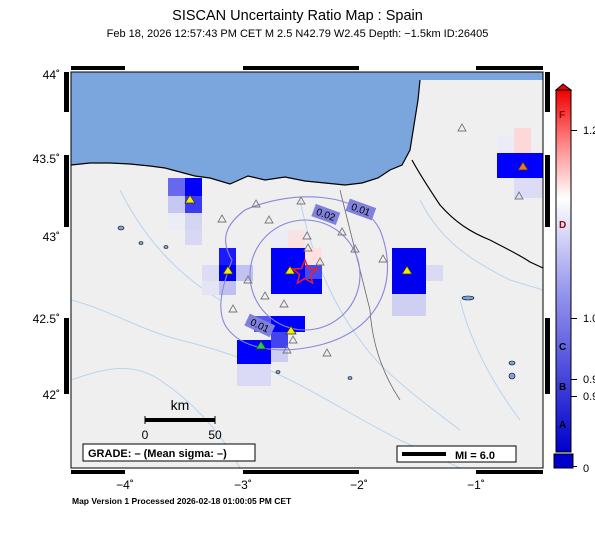  Describe the element at coordinates (46, 319) in the screenshot. I see `lat-label-42-5: 42.5˚` at that location.